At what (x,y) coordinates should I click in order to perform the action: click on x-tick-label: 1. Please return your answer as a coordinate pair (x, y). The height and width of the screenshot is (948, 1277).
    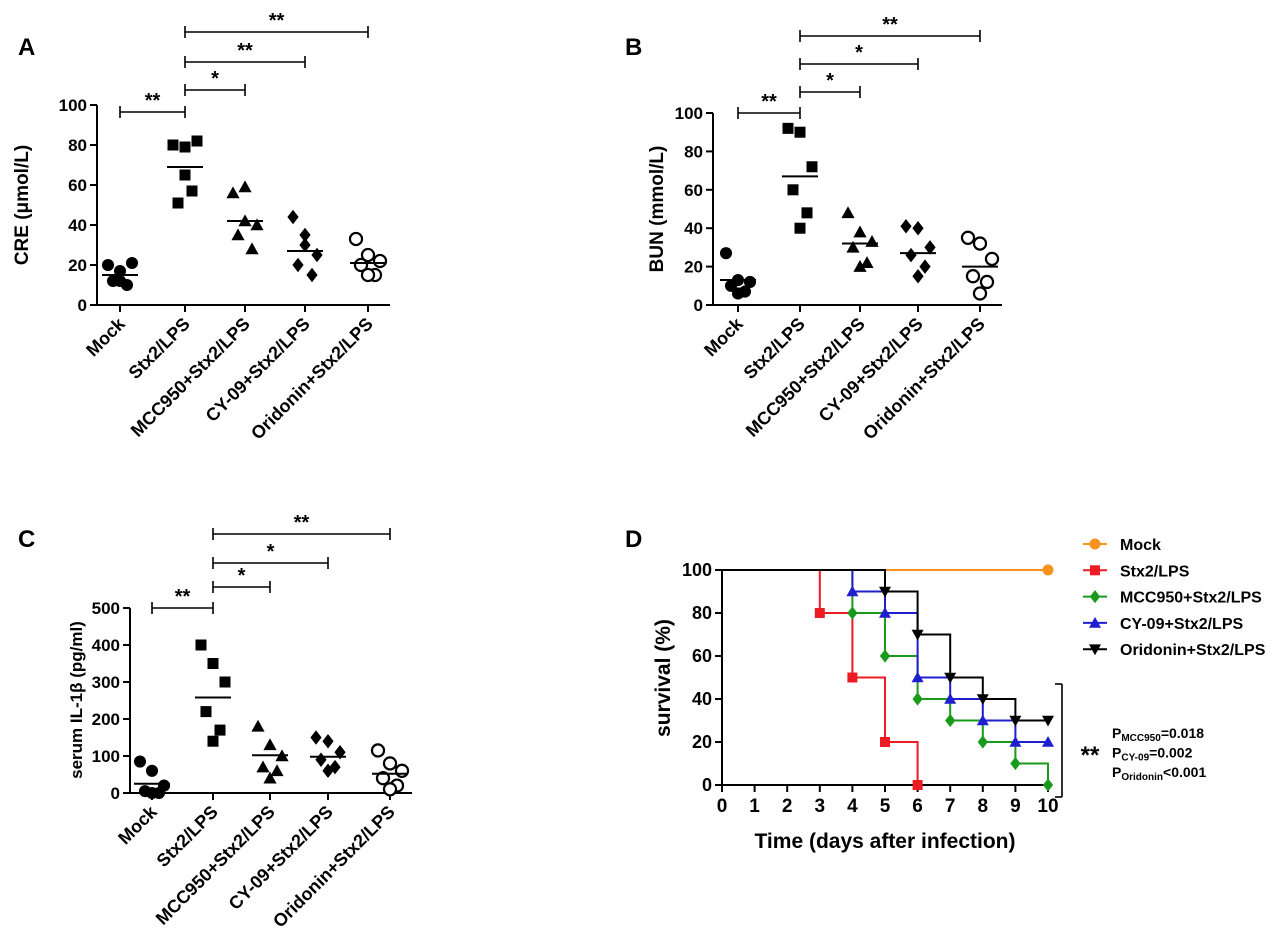
    Looking at the image, I should click on (754, 806).